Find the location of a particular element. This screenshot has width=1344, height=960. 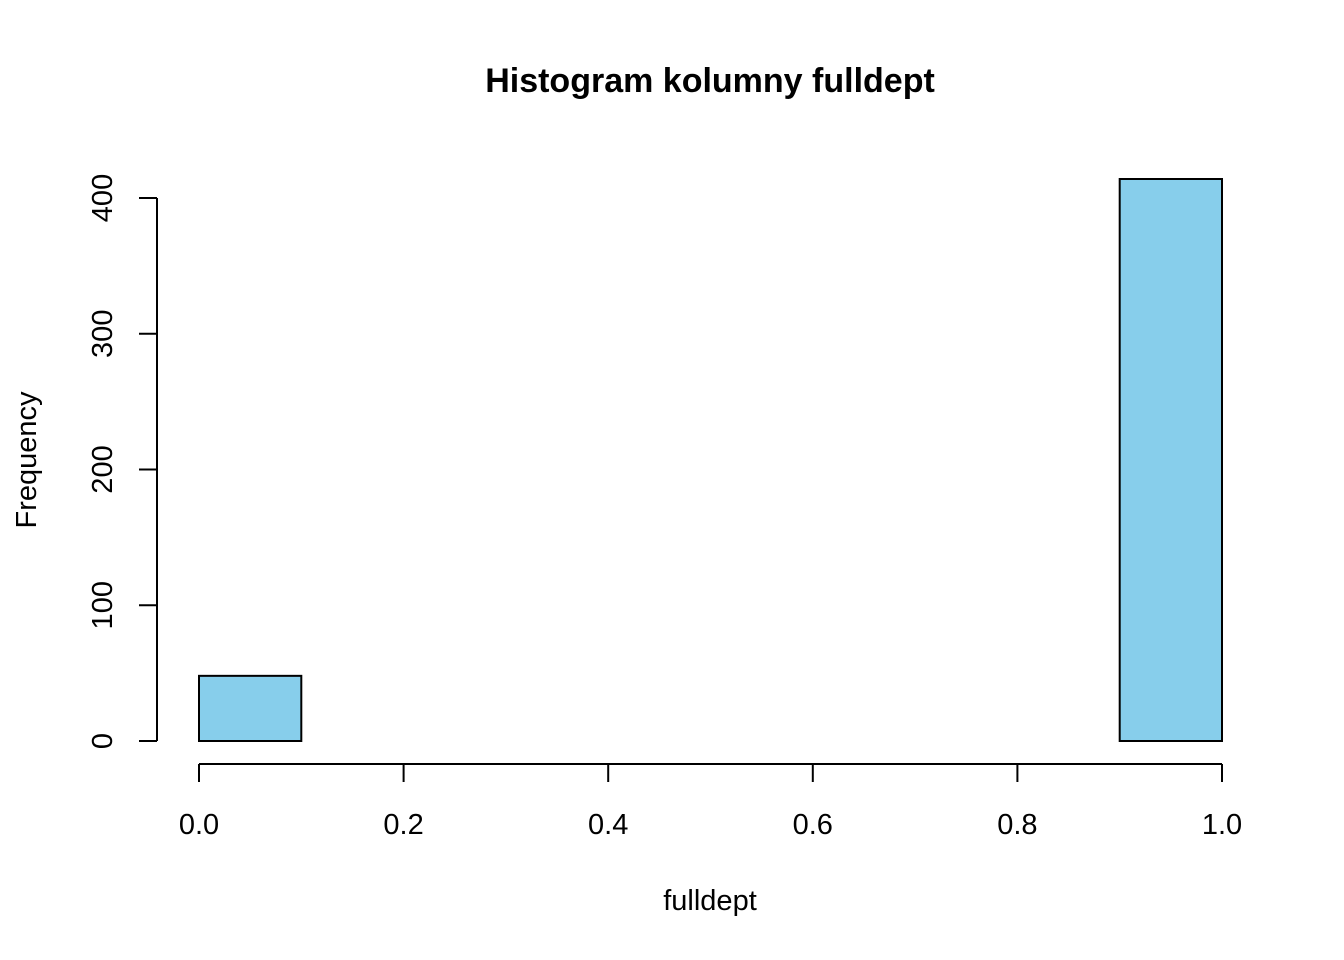

y-tick-label: 0 is located at coordinates (103, 741).